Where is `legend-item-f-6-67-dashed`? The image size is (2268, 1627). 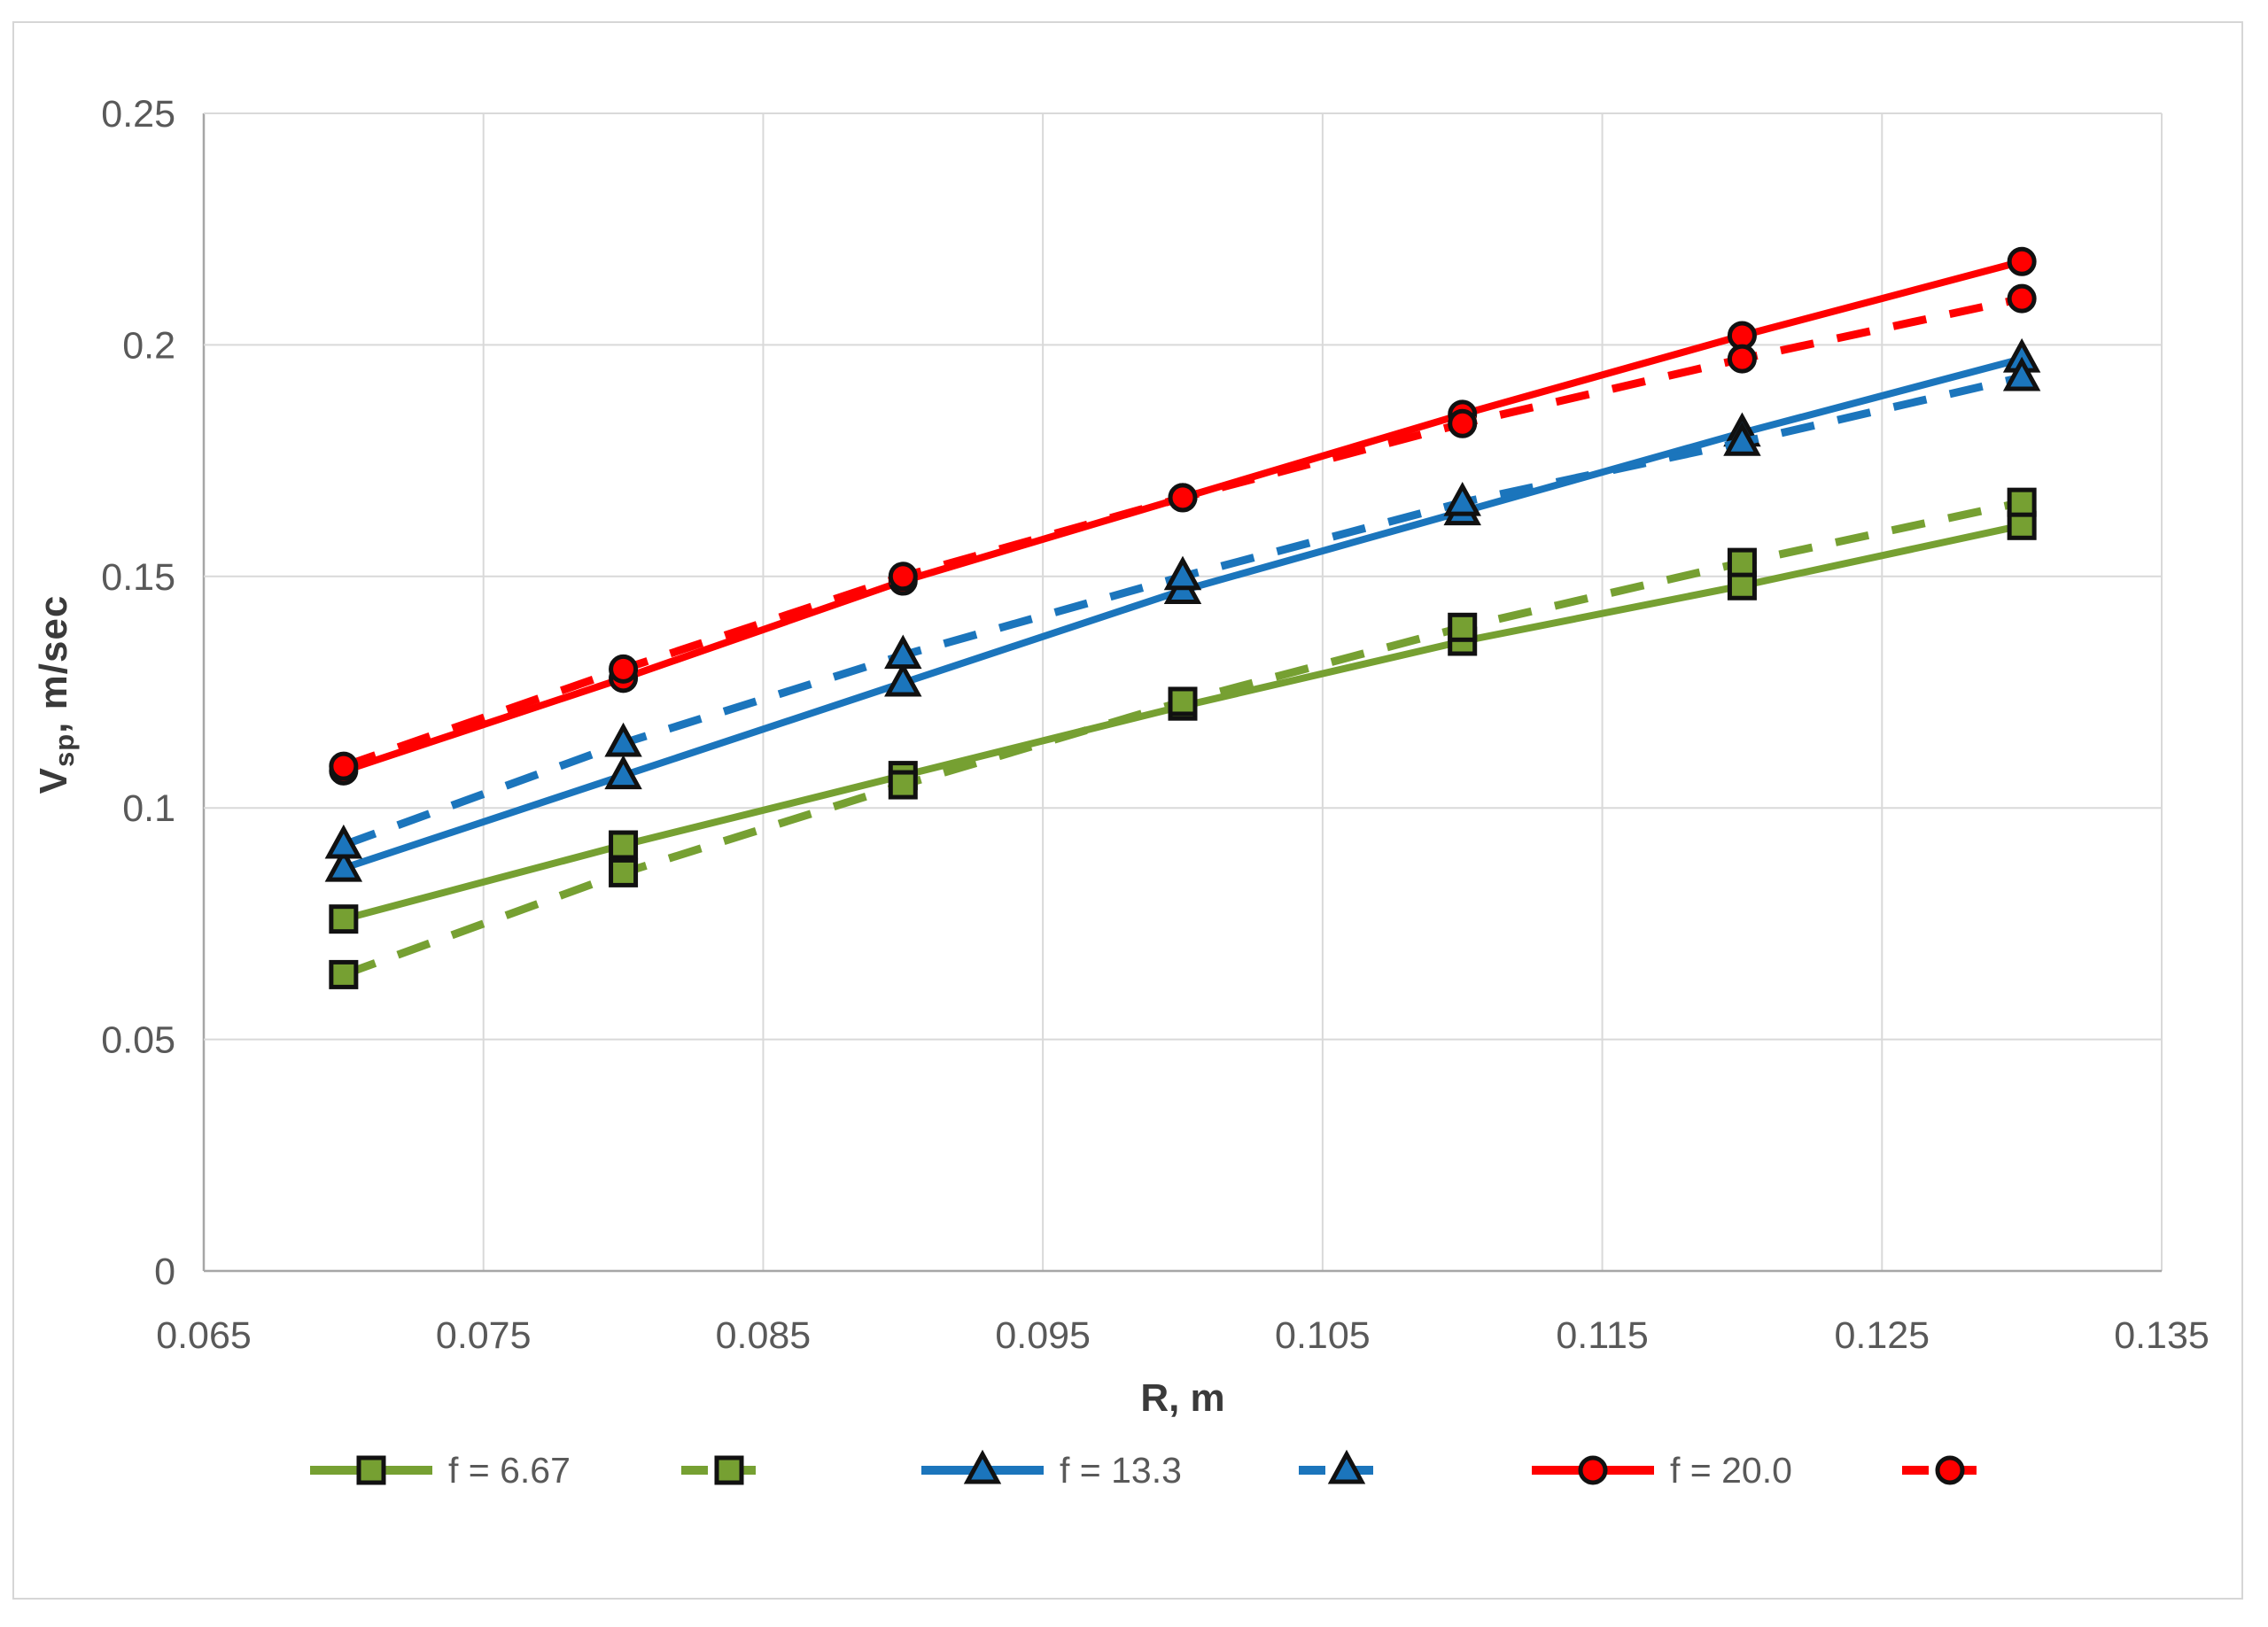 legend-item-f-6-67-dashed is located at coordinates (736, 1470).